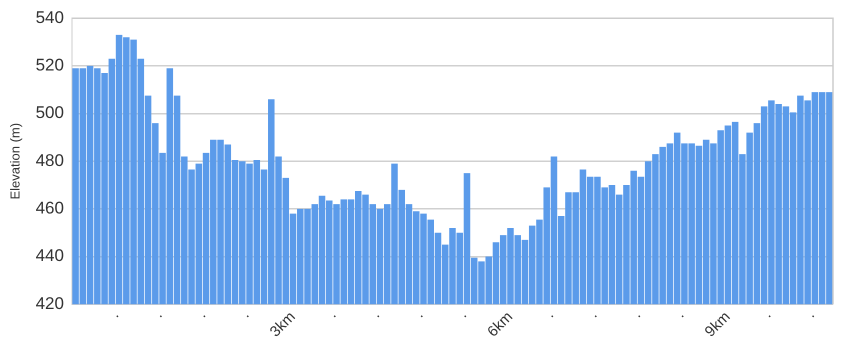 This screenshot has width=855, height=341. Describe the element at coordinates (718, 324) in the screenshot. I see `x-tick-label: 9km` at that location.